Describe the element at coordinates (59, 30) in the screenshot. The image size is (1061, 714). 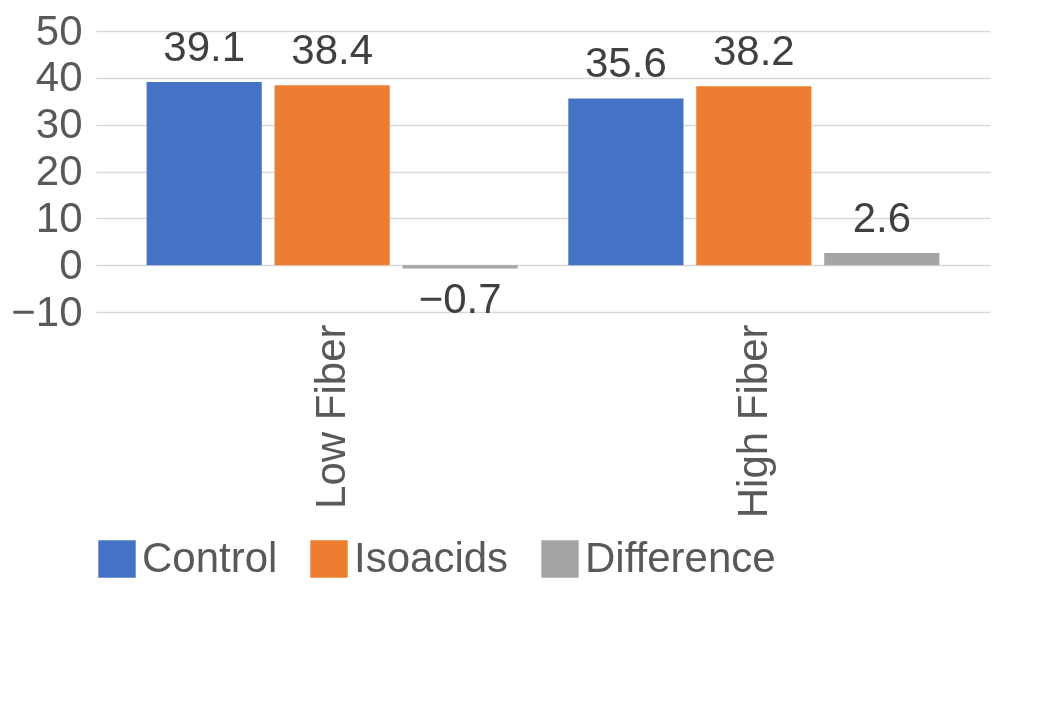
I see `y-tick-label: 50` at that location.